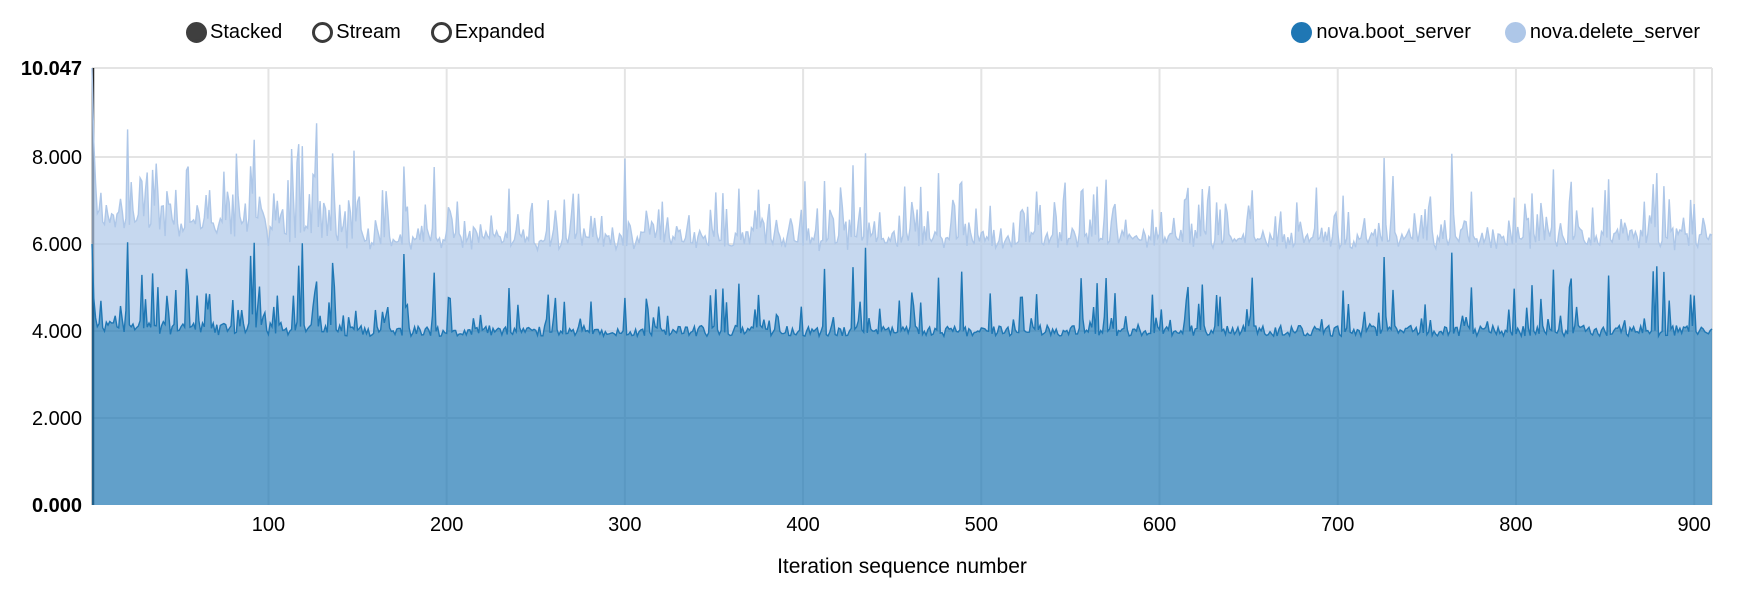 This screenshot has height=612, width=1744. Describe the element at coordinates (1302, 32) in the screenshot. I see `series-color-boot-icon` at that location.